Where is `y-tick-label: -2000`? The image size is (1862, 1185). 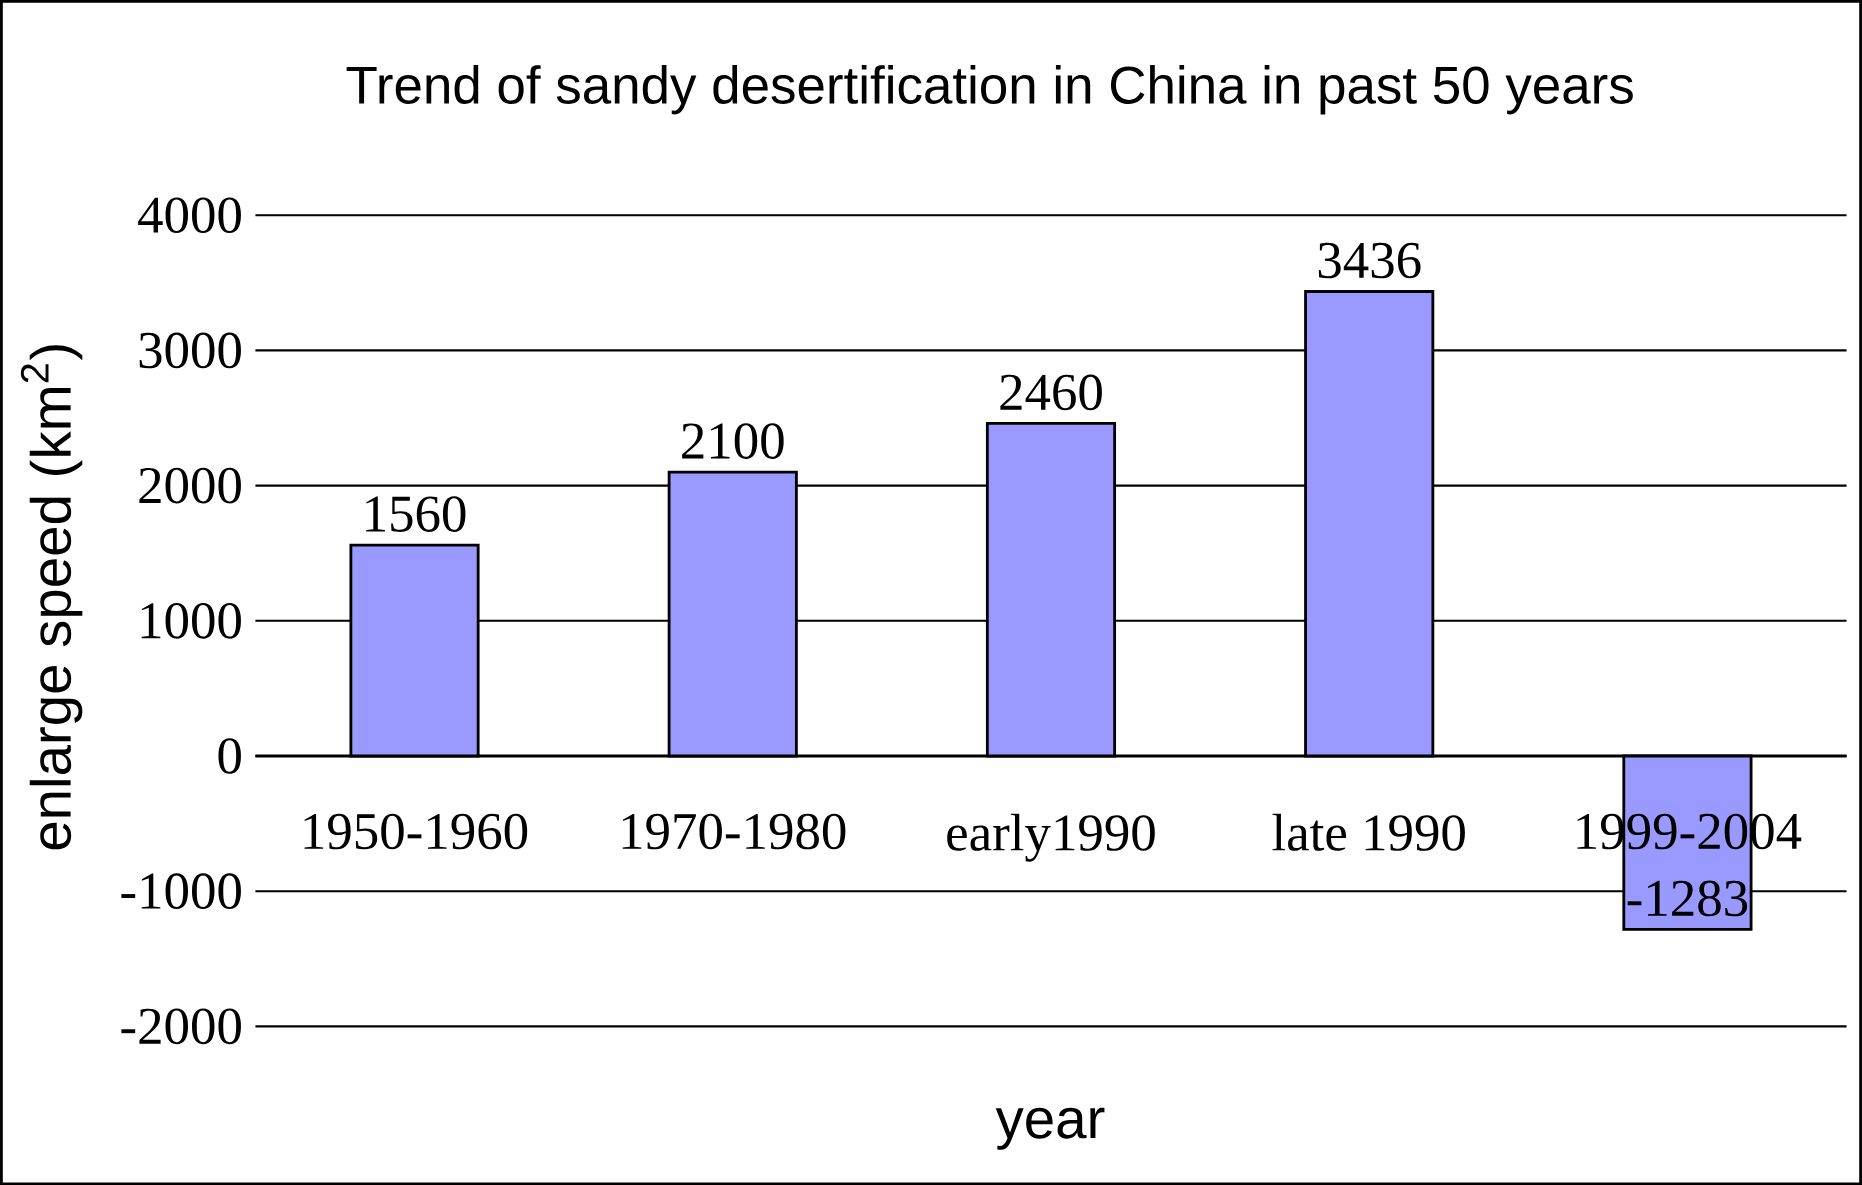 y-tick-label: -2000 is located at coordinates (181, 1026).